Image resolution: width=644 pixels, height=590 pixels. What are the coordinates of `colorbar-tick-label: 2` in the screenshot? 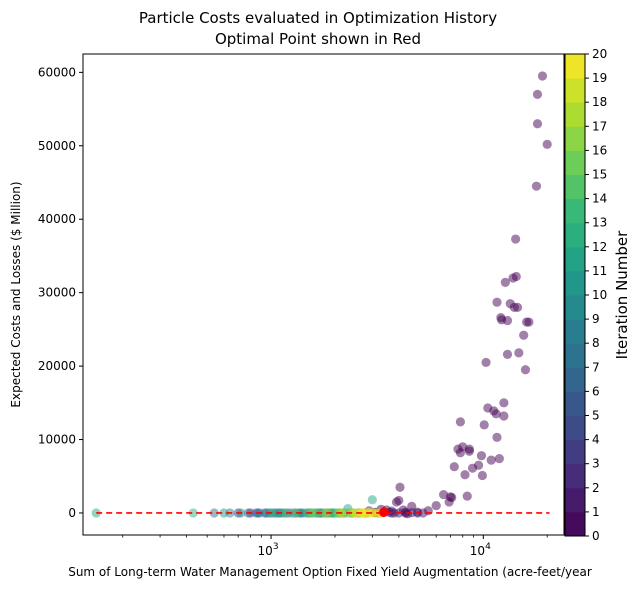 It's located at (596, 488).